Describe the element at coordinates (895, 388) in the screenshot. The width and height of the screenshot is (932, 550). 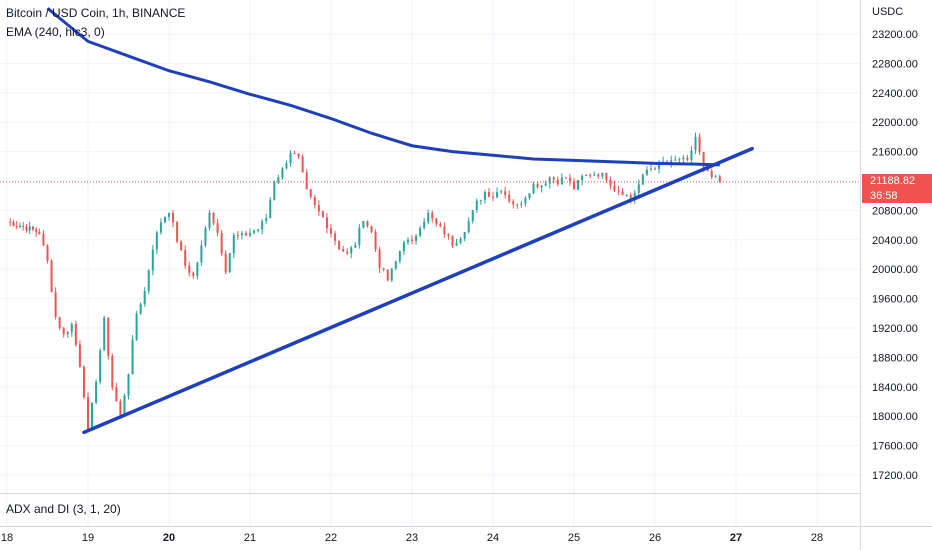
I see `price-tick-label: 18400.00` at that location.